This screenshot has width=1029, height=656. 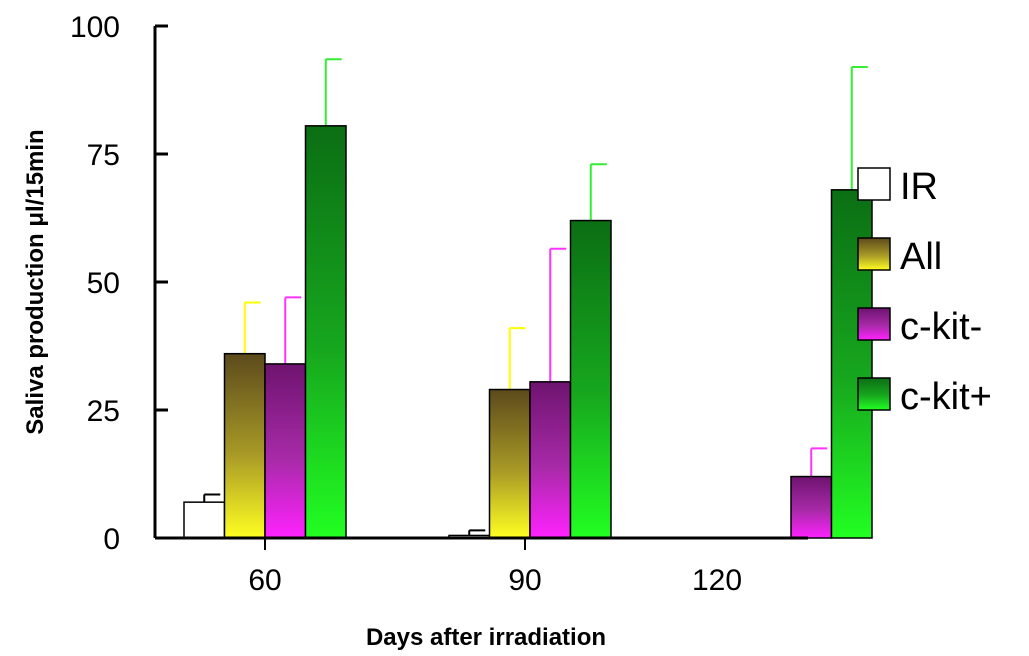 I want to click on y-ticks: 0 25 50 75 100, so click(x=119, y=283).